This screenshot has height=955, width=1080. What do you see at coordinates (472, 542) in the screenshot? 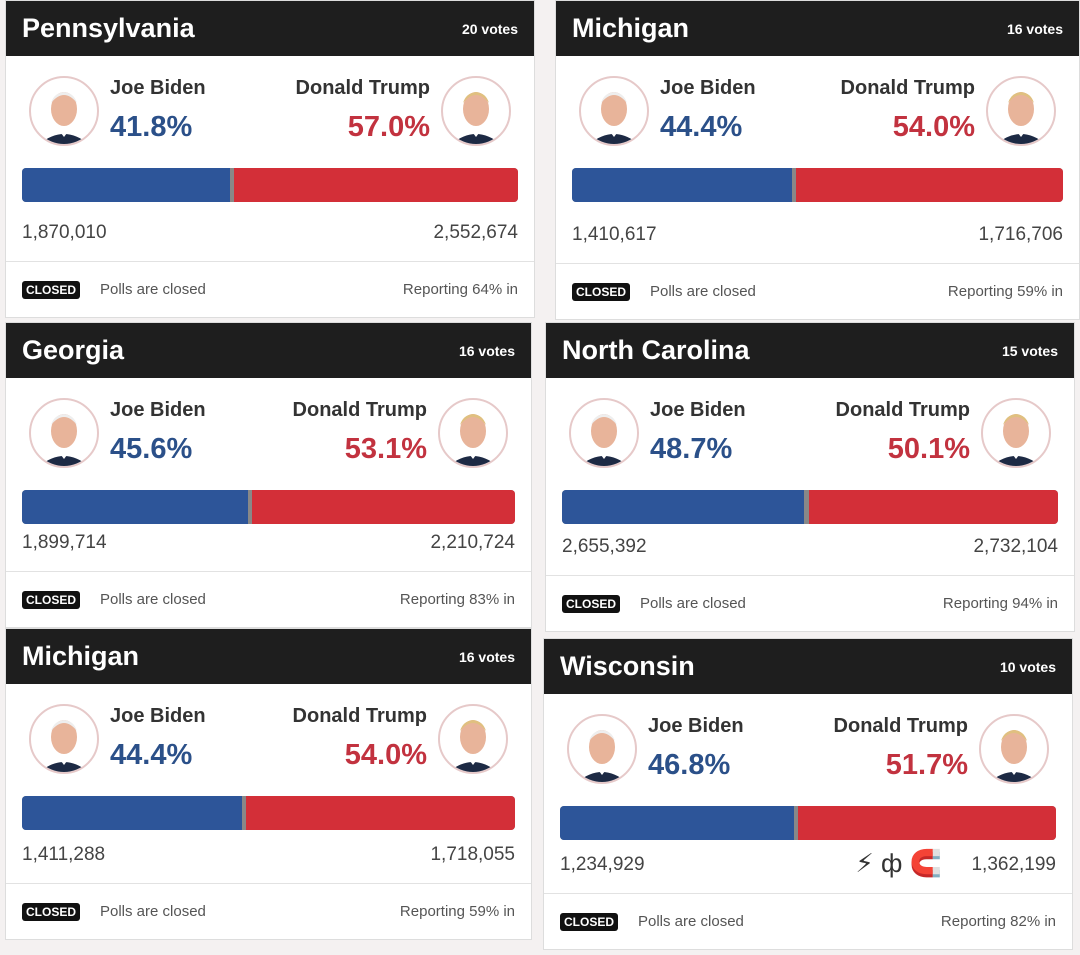
I see `vote-count: 2,210,724` at bounding box center [472, 542].